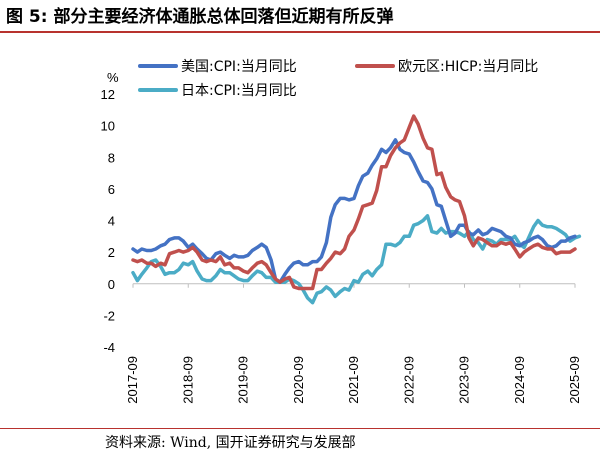  Describe the element at coordinates (300, 428) in the screenshot. I see `source-rule` at that location.